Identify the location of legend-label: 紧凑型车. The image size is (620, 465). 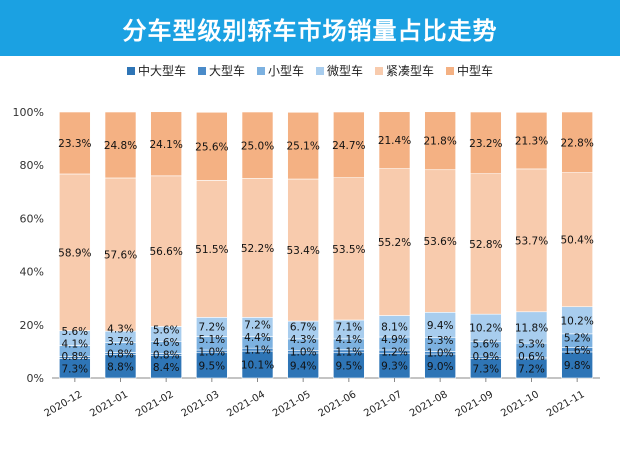
(410, 71).